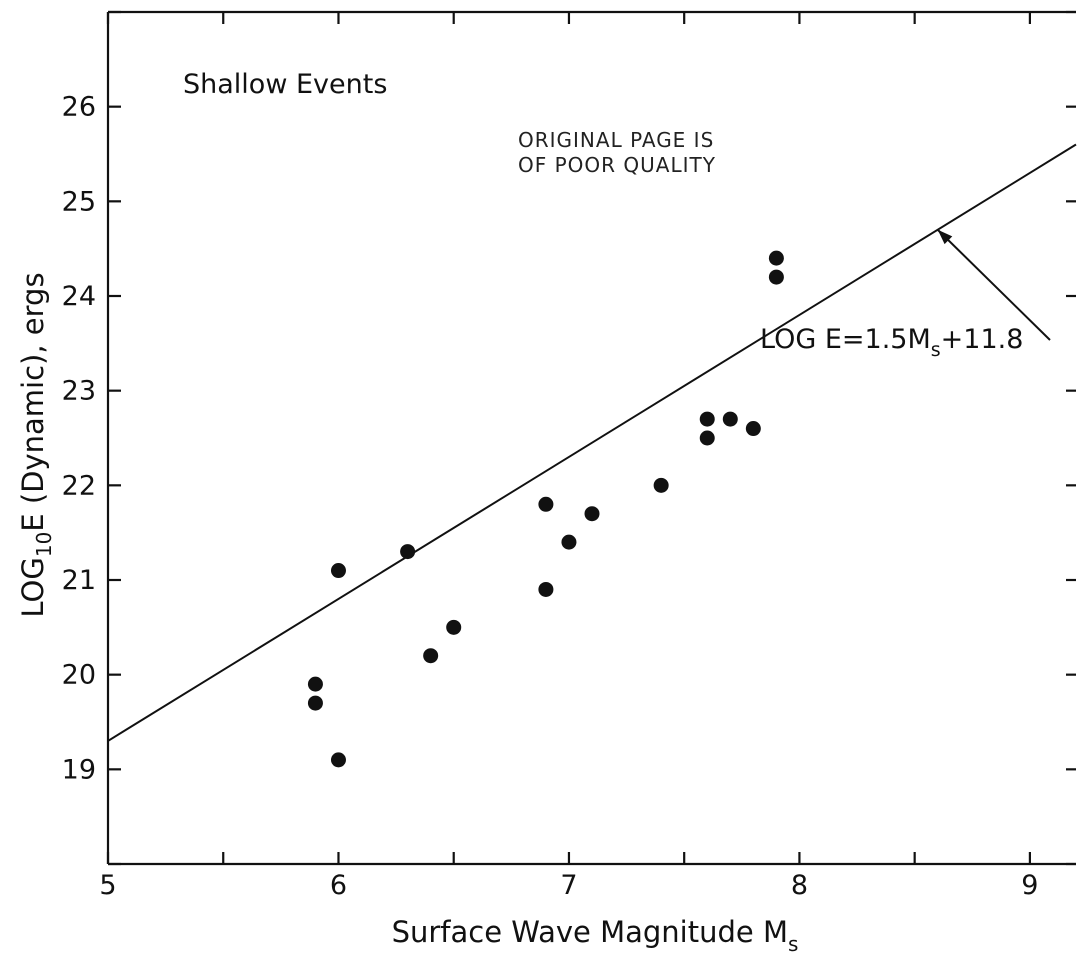  I want to click on stamp-line-1: ORIGINAL PAGE IS, so click(616, 140).